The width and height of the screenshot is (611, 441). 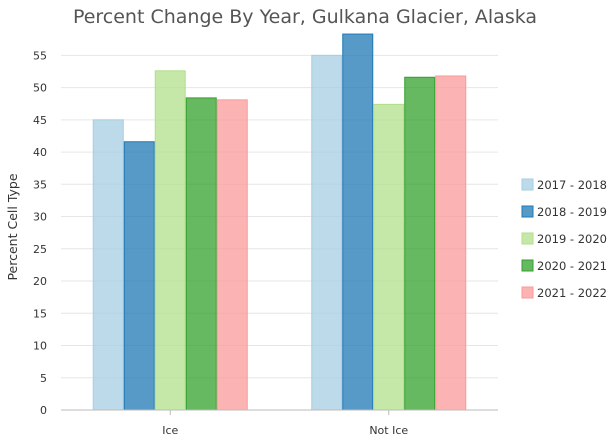 I want to click on y-tick-label: 40, so click(x=40, y=152).